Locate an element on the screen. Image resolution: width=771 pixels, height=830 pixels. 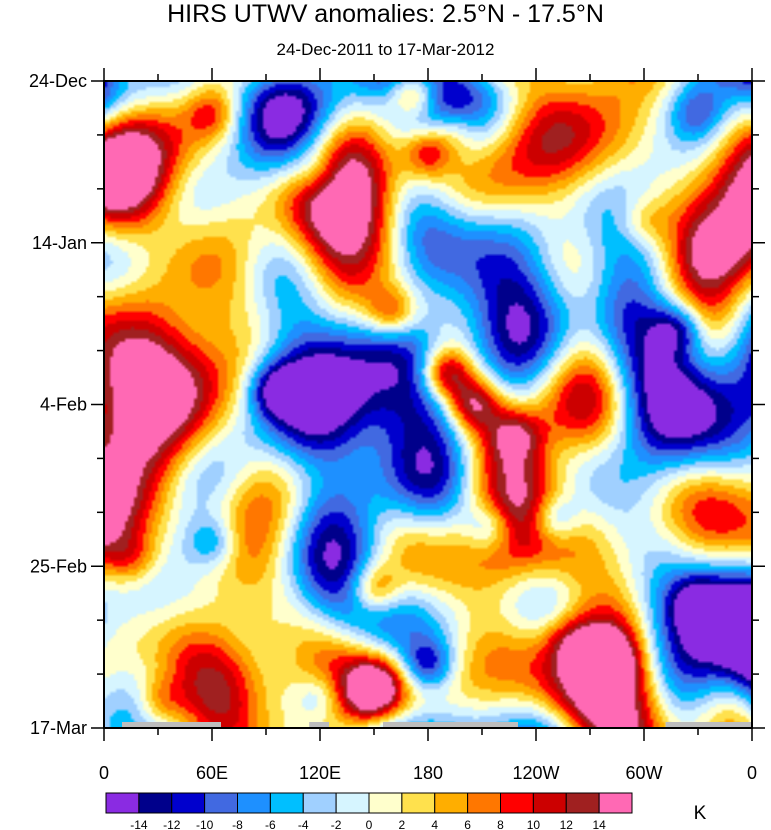
colorbar: -14 -12 -10 -8 -6 -4 -2 0 2 4 6 8 10 12 14 K is located at coordinates (406, 811).